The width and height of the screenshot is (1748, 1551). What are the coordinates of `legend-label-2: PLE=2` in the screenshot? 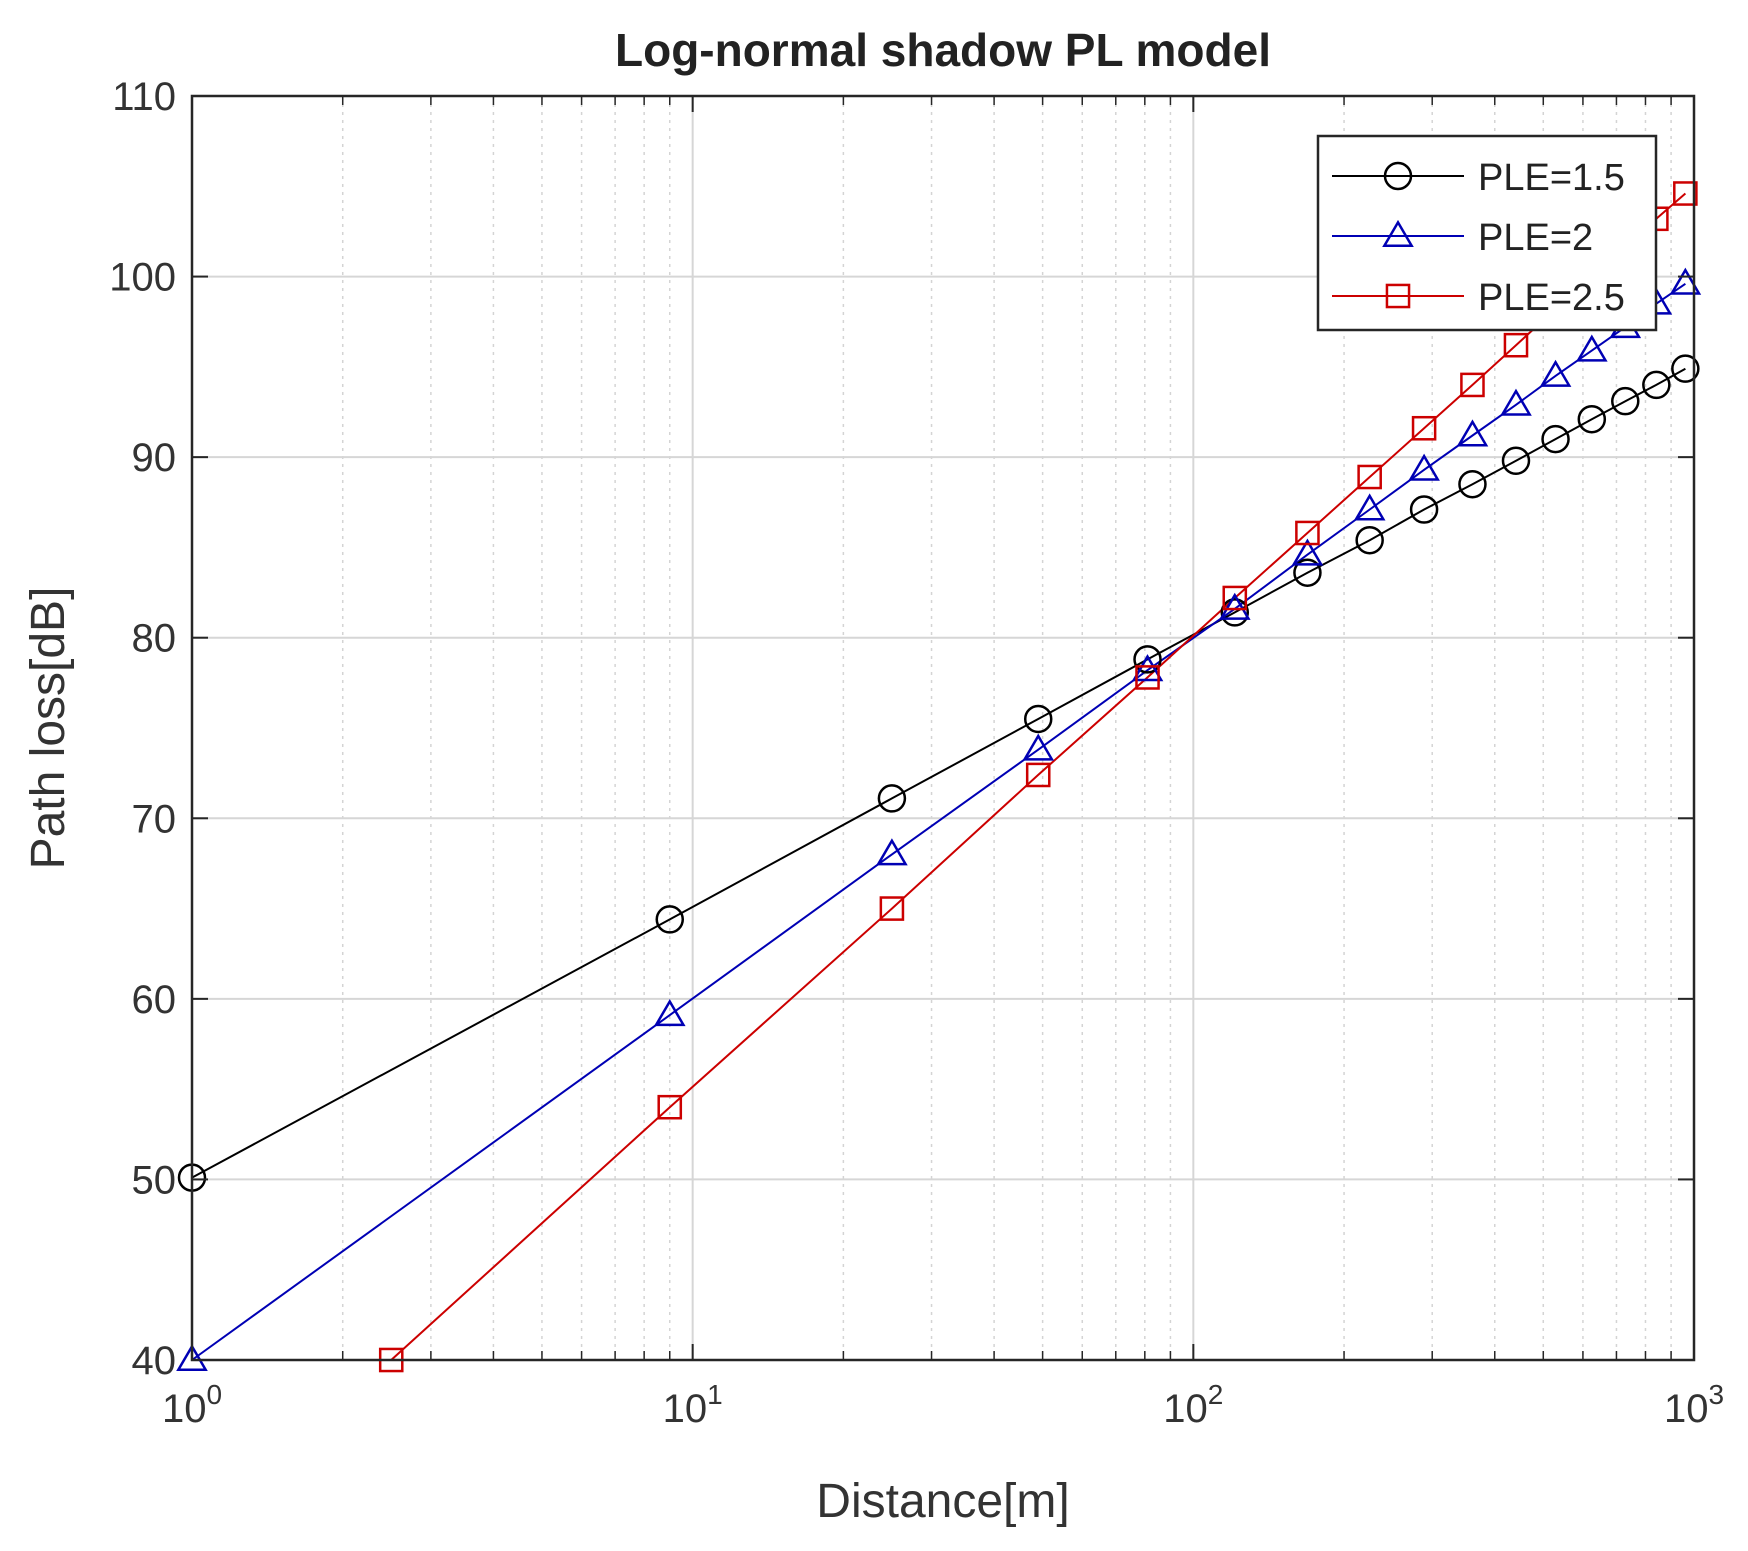 It's located at (1535, 238).